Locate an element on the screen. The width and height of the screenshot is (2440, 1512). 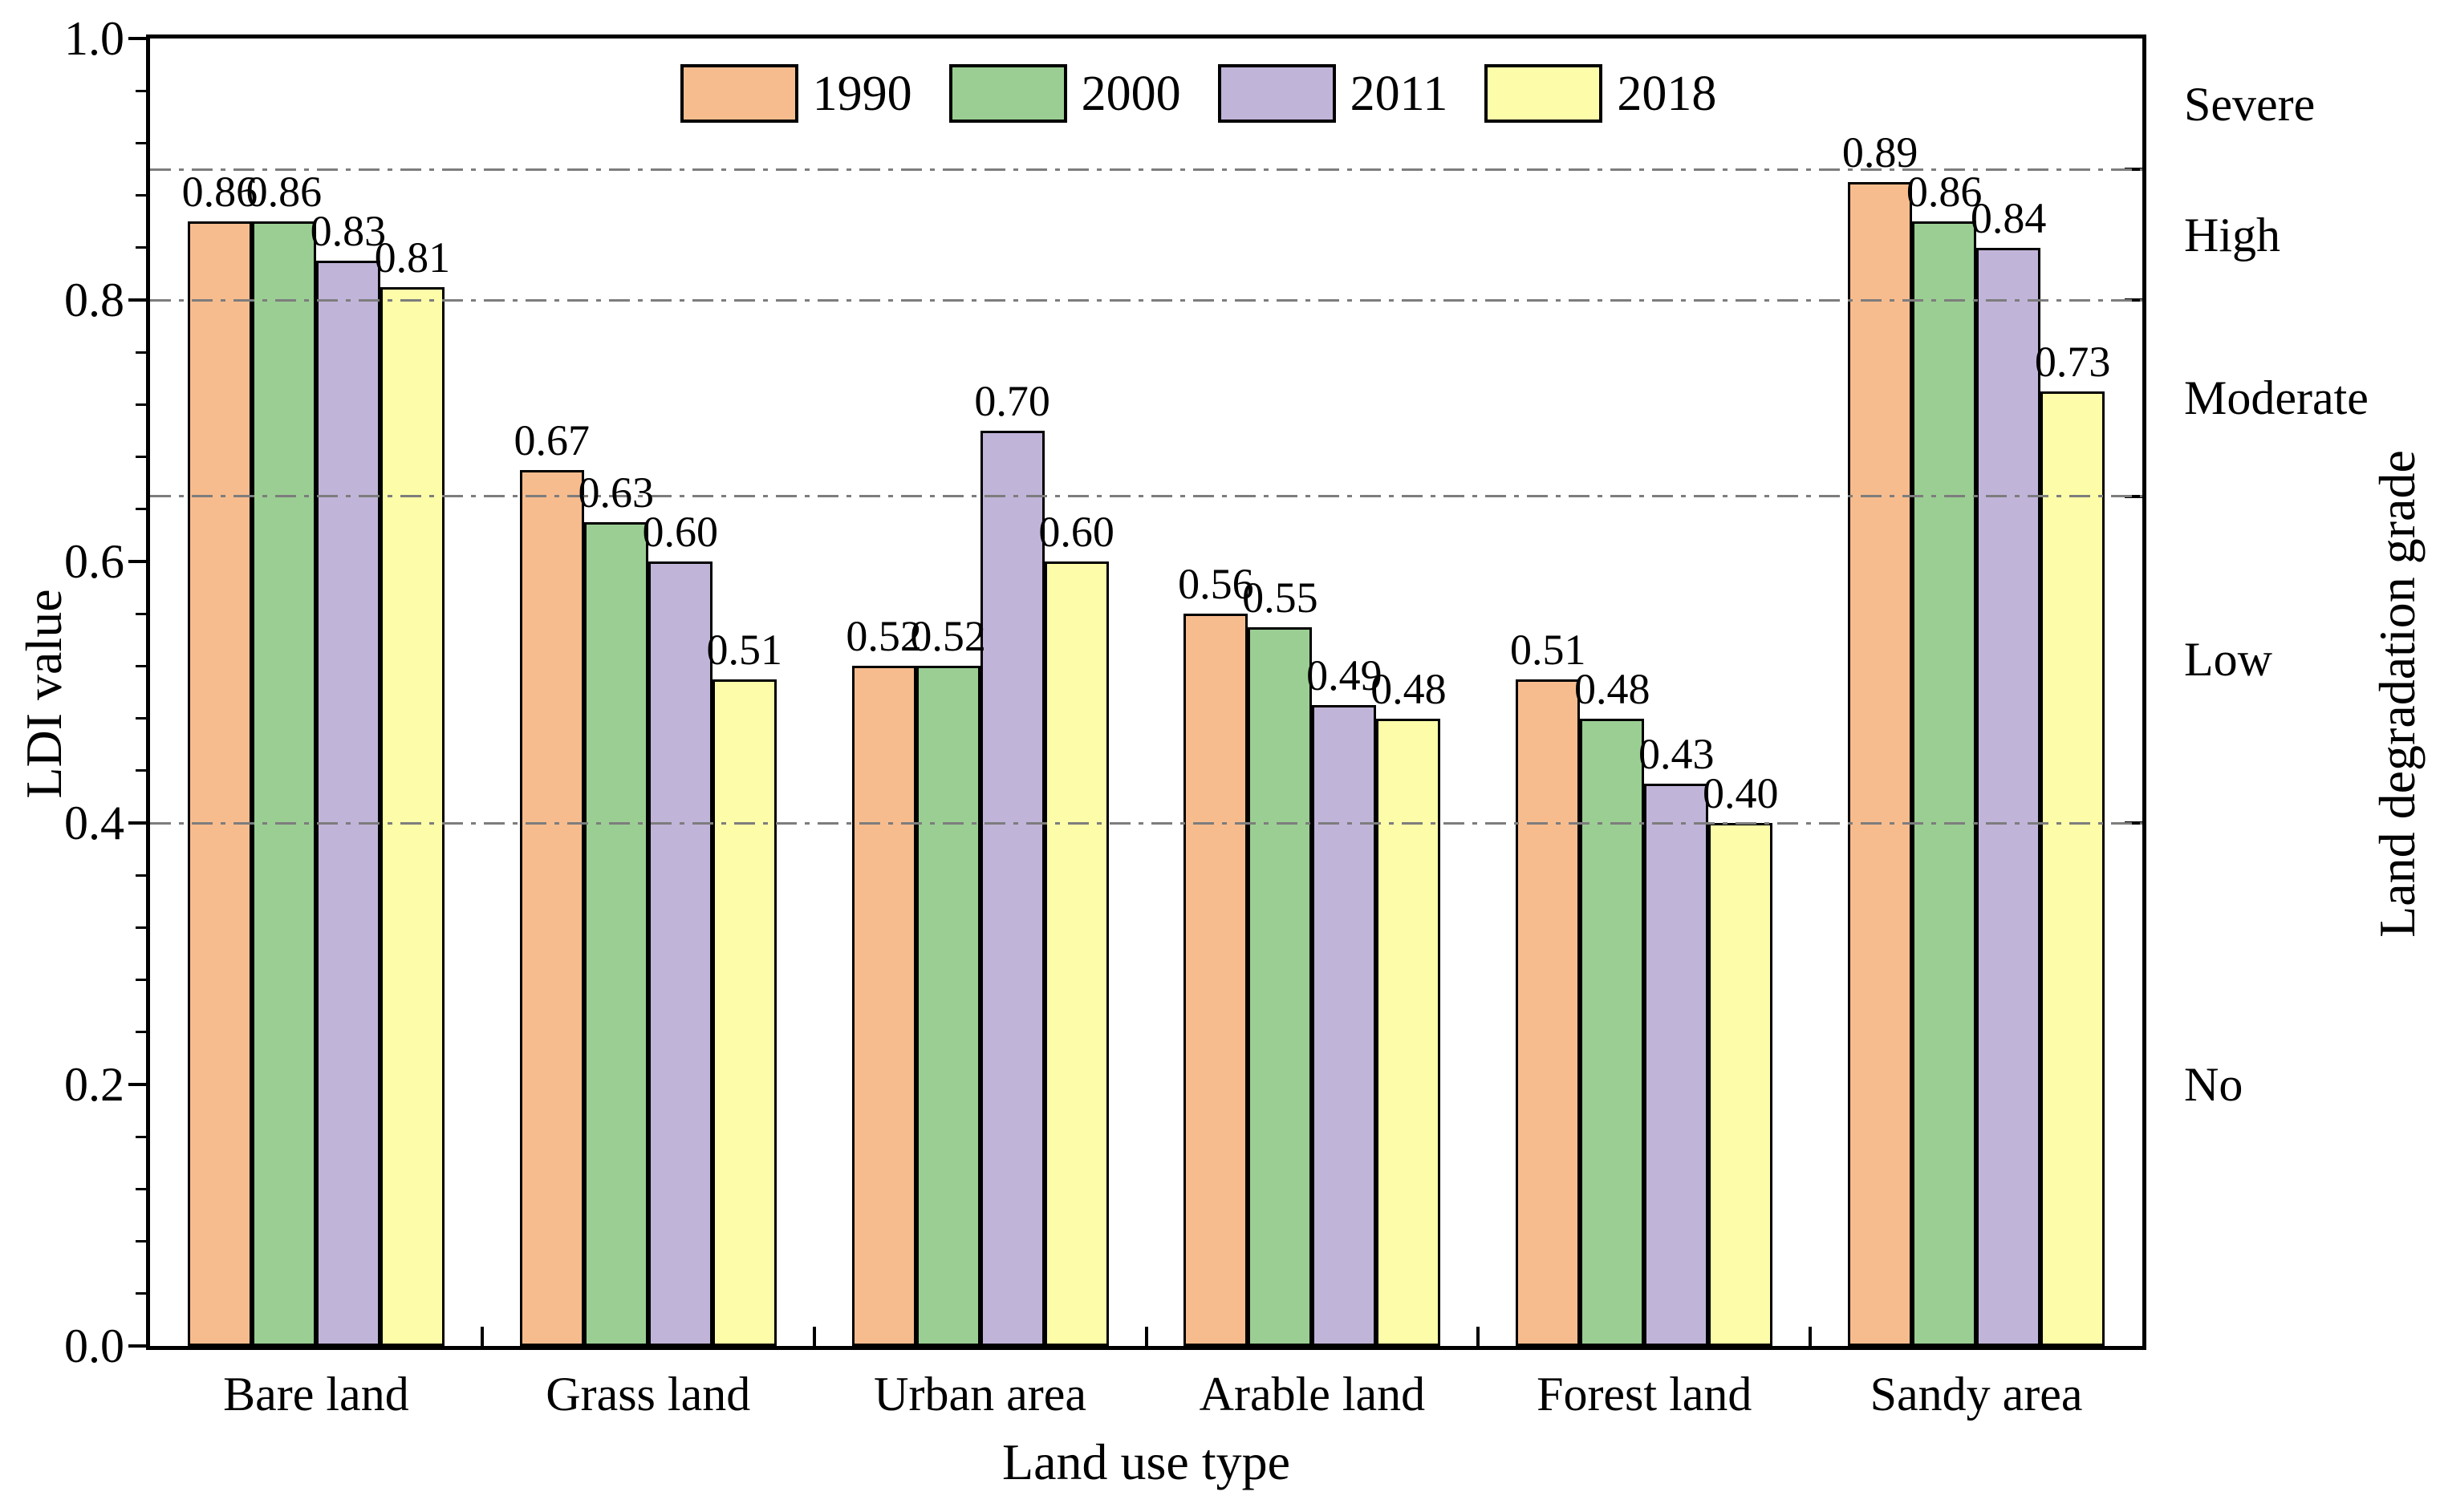
bar-1990-sandy-area is located at coordinates (1881, 764).